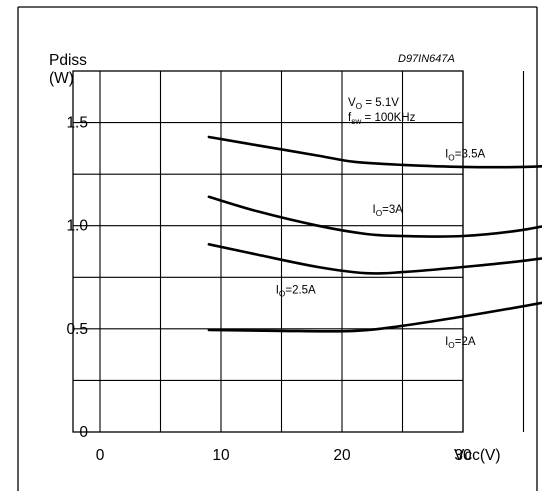 Image resolution: width=542 pixels, height=491 pixels. What do you see at coordinates (61, 78) in the screenshot?
I see `y-axis-unit: (W)` at bounding box center [61, 78].